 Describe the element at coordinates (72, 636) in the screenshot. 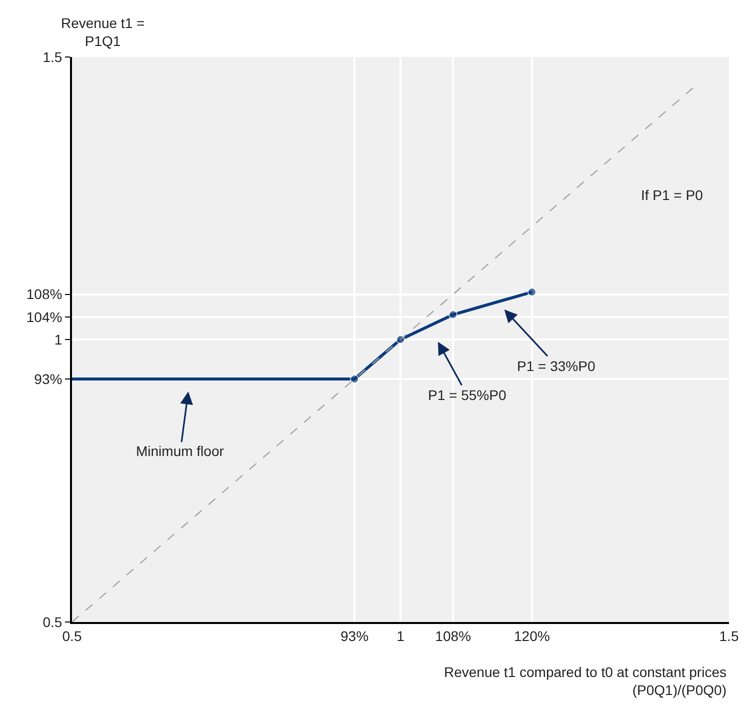

I see `x-tick-label: 0.5` at that location.